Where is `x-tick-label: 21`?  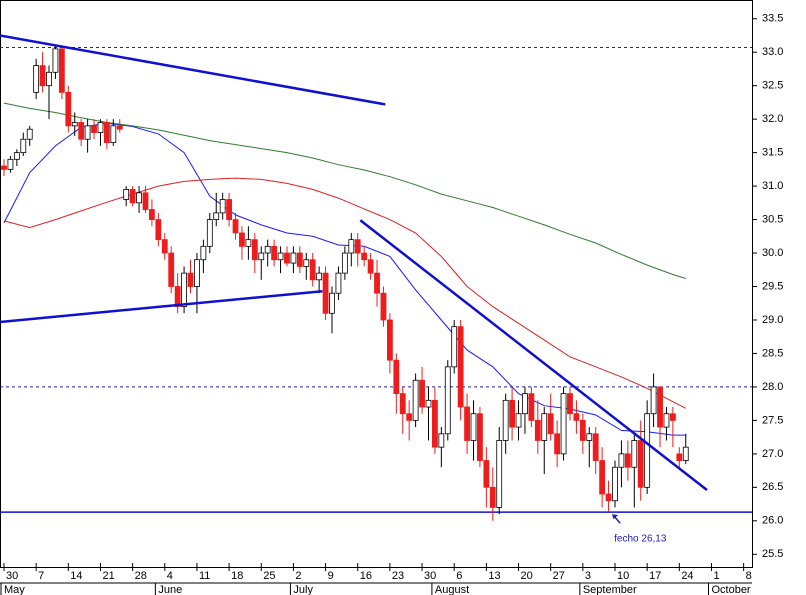
x-tick-label: 21 is located at coordinates (108, 576).